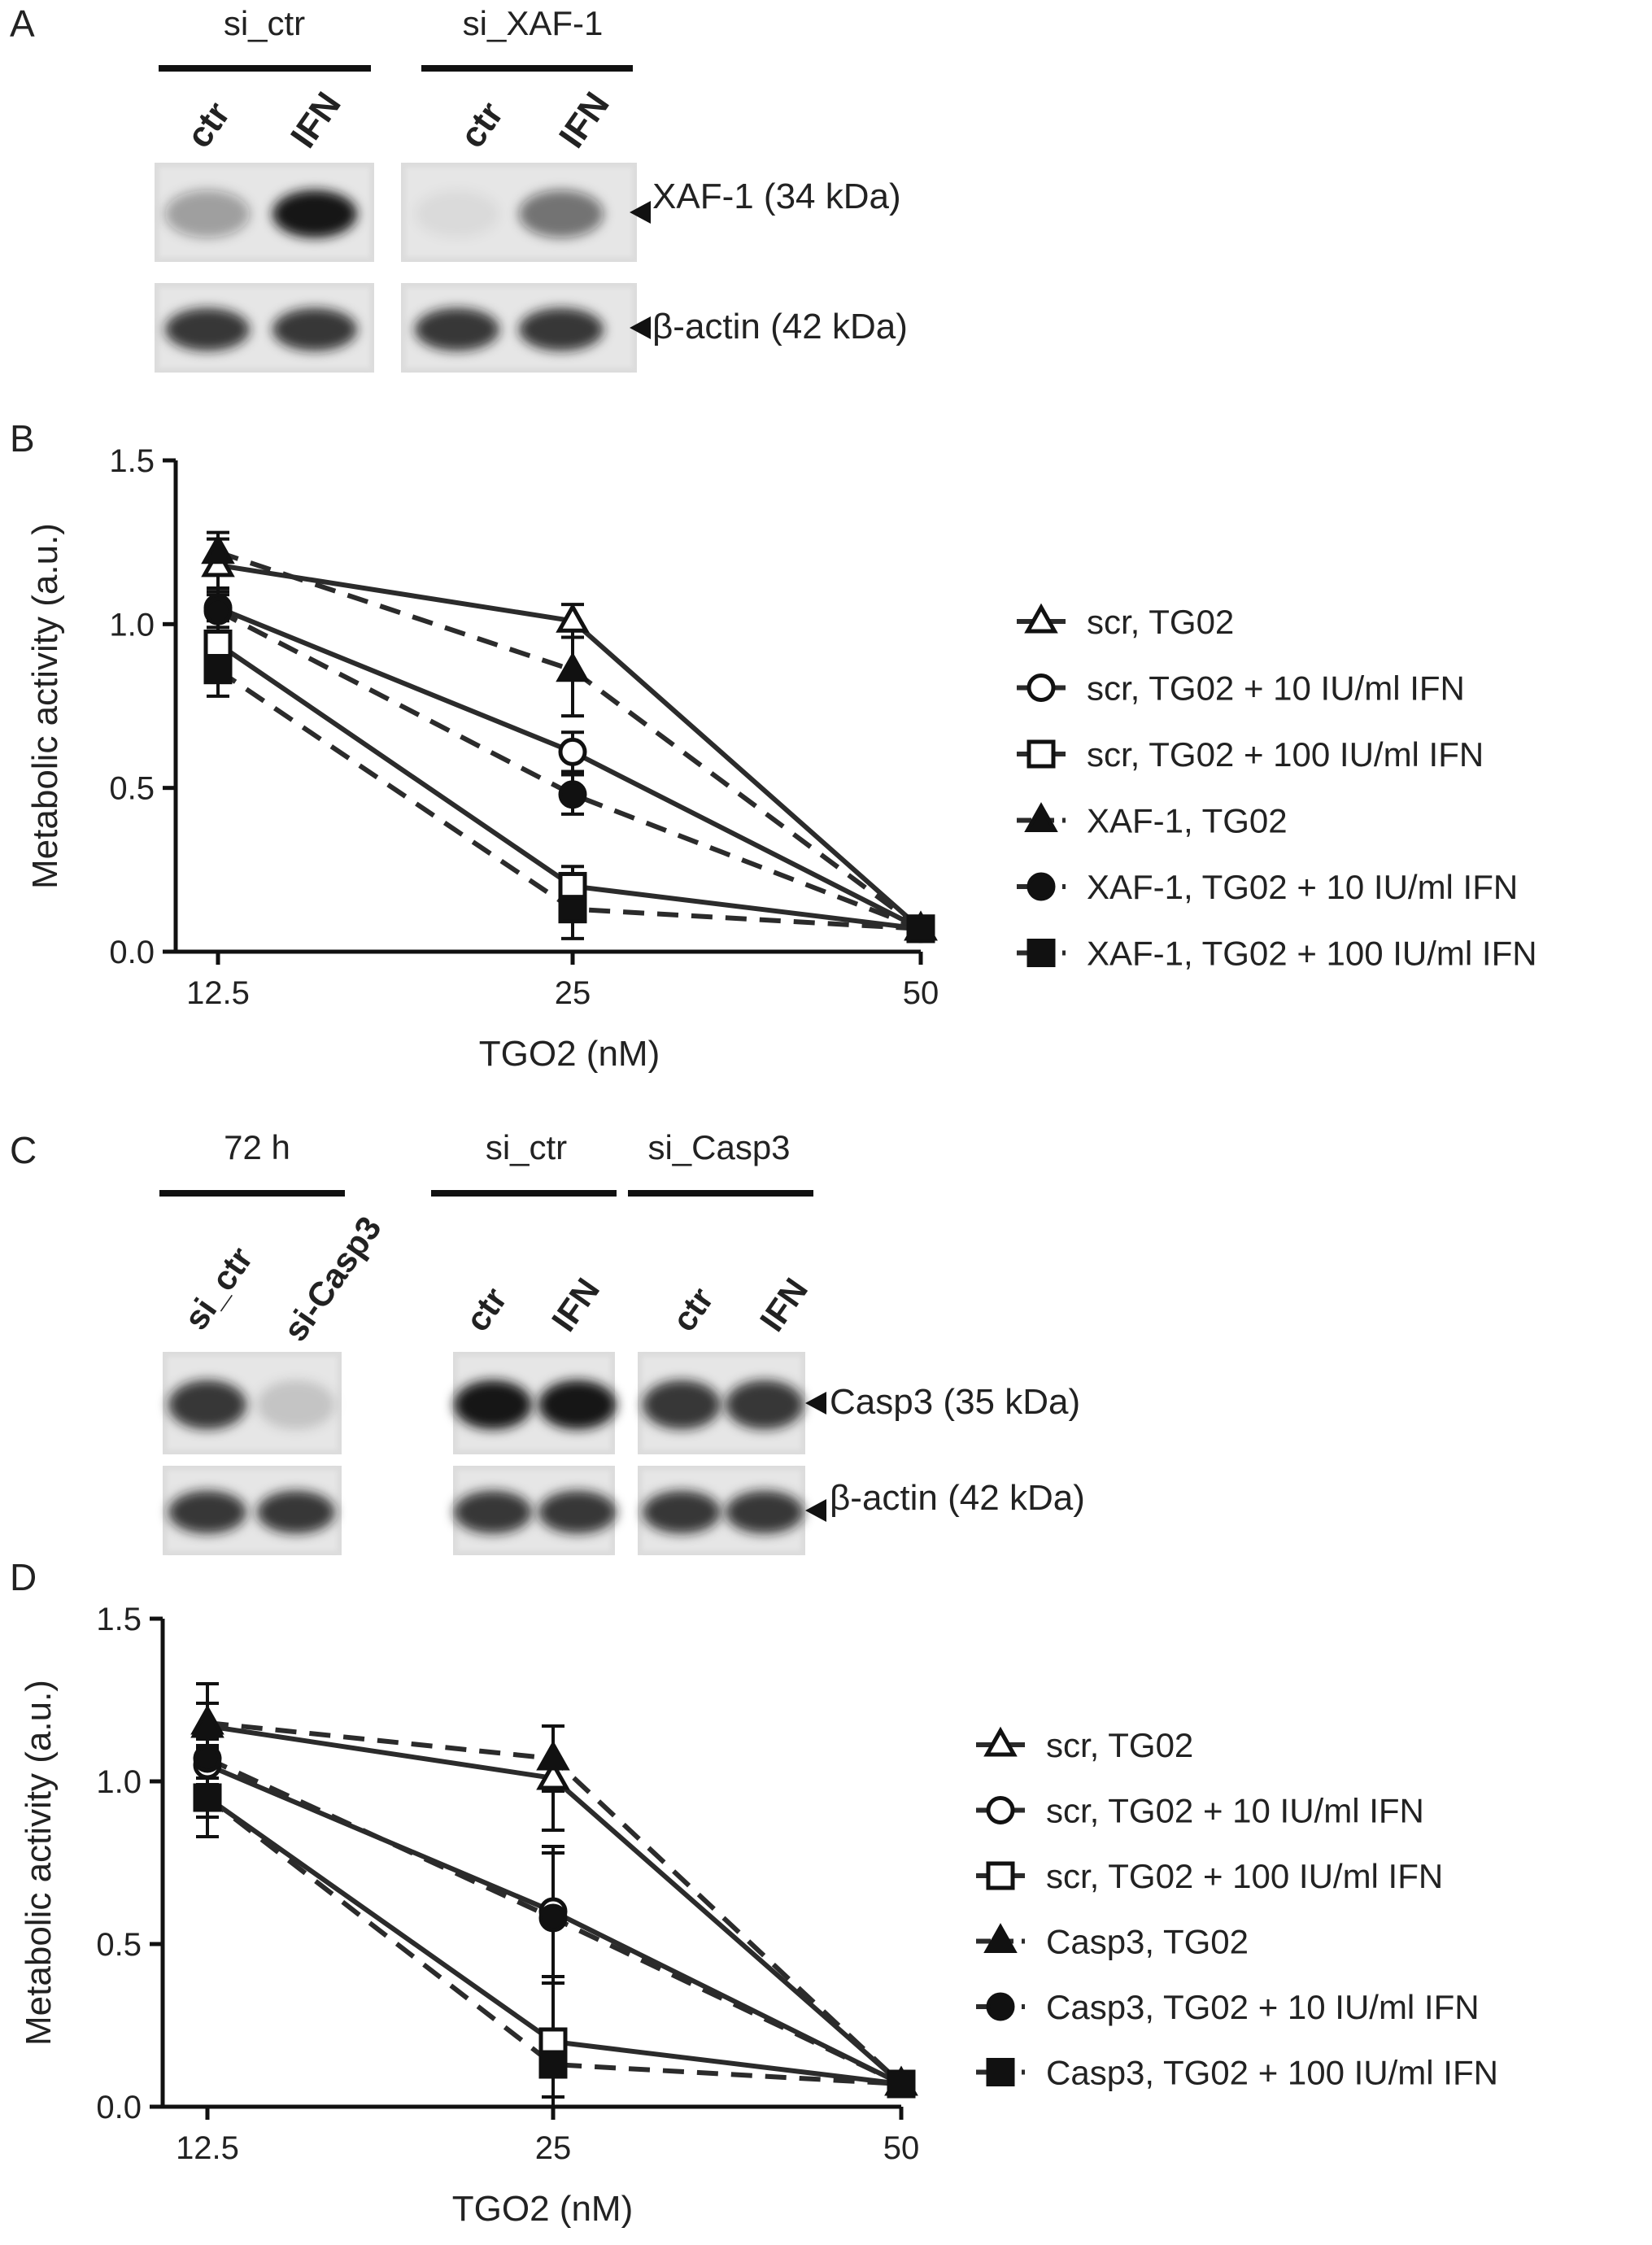  What do you see at coordinates (264, 23) in the screenshot?
I see `blot-a-group-label: si_ctr` at bounding box center [264, 23].